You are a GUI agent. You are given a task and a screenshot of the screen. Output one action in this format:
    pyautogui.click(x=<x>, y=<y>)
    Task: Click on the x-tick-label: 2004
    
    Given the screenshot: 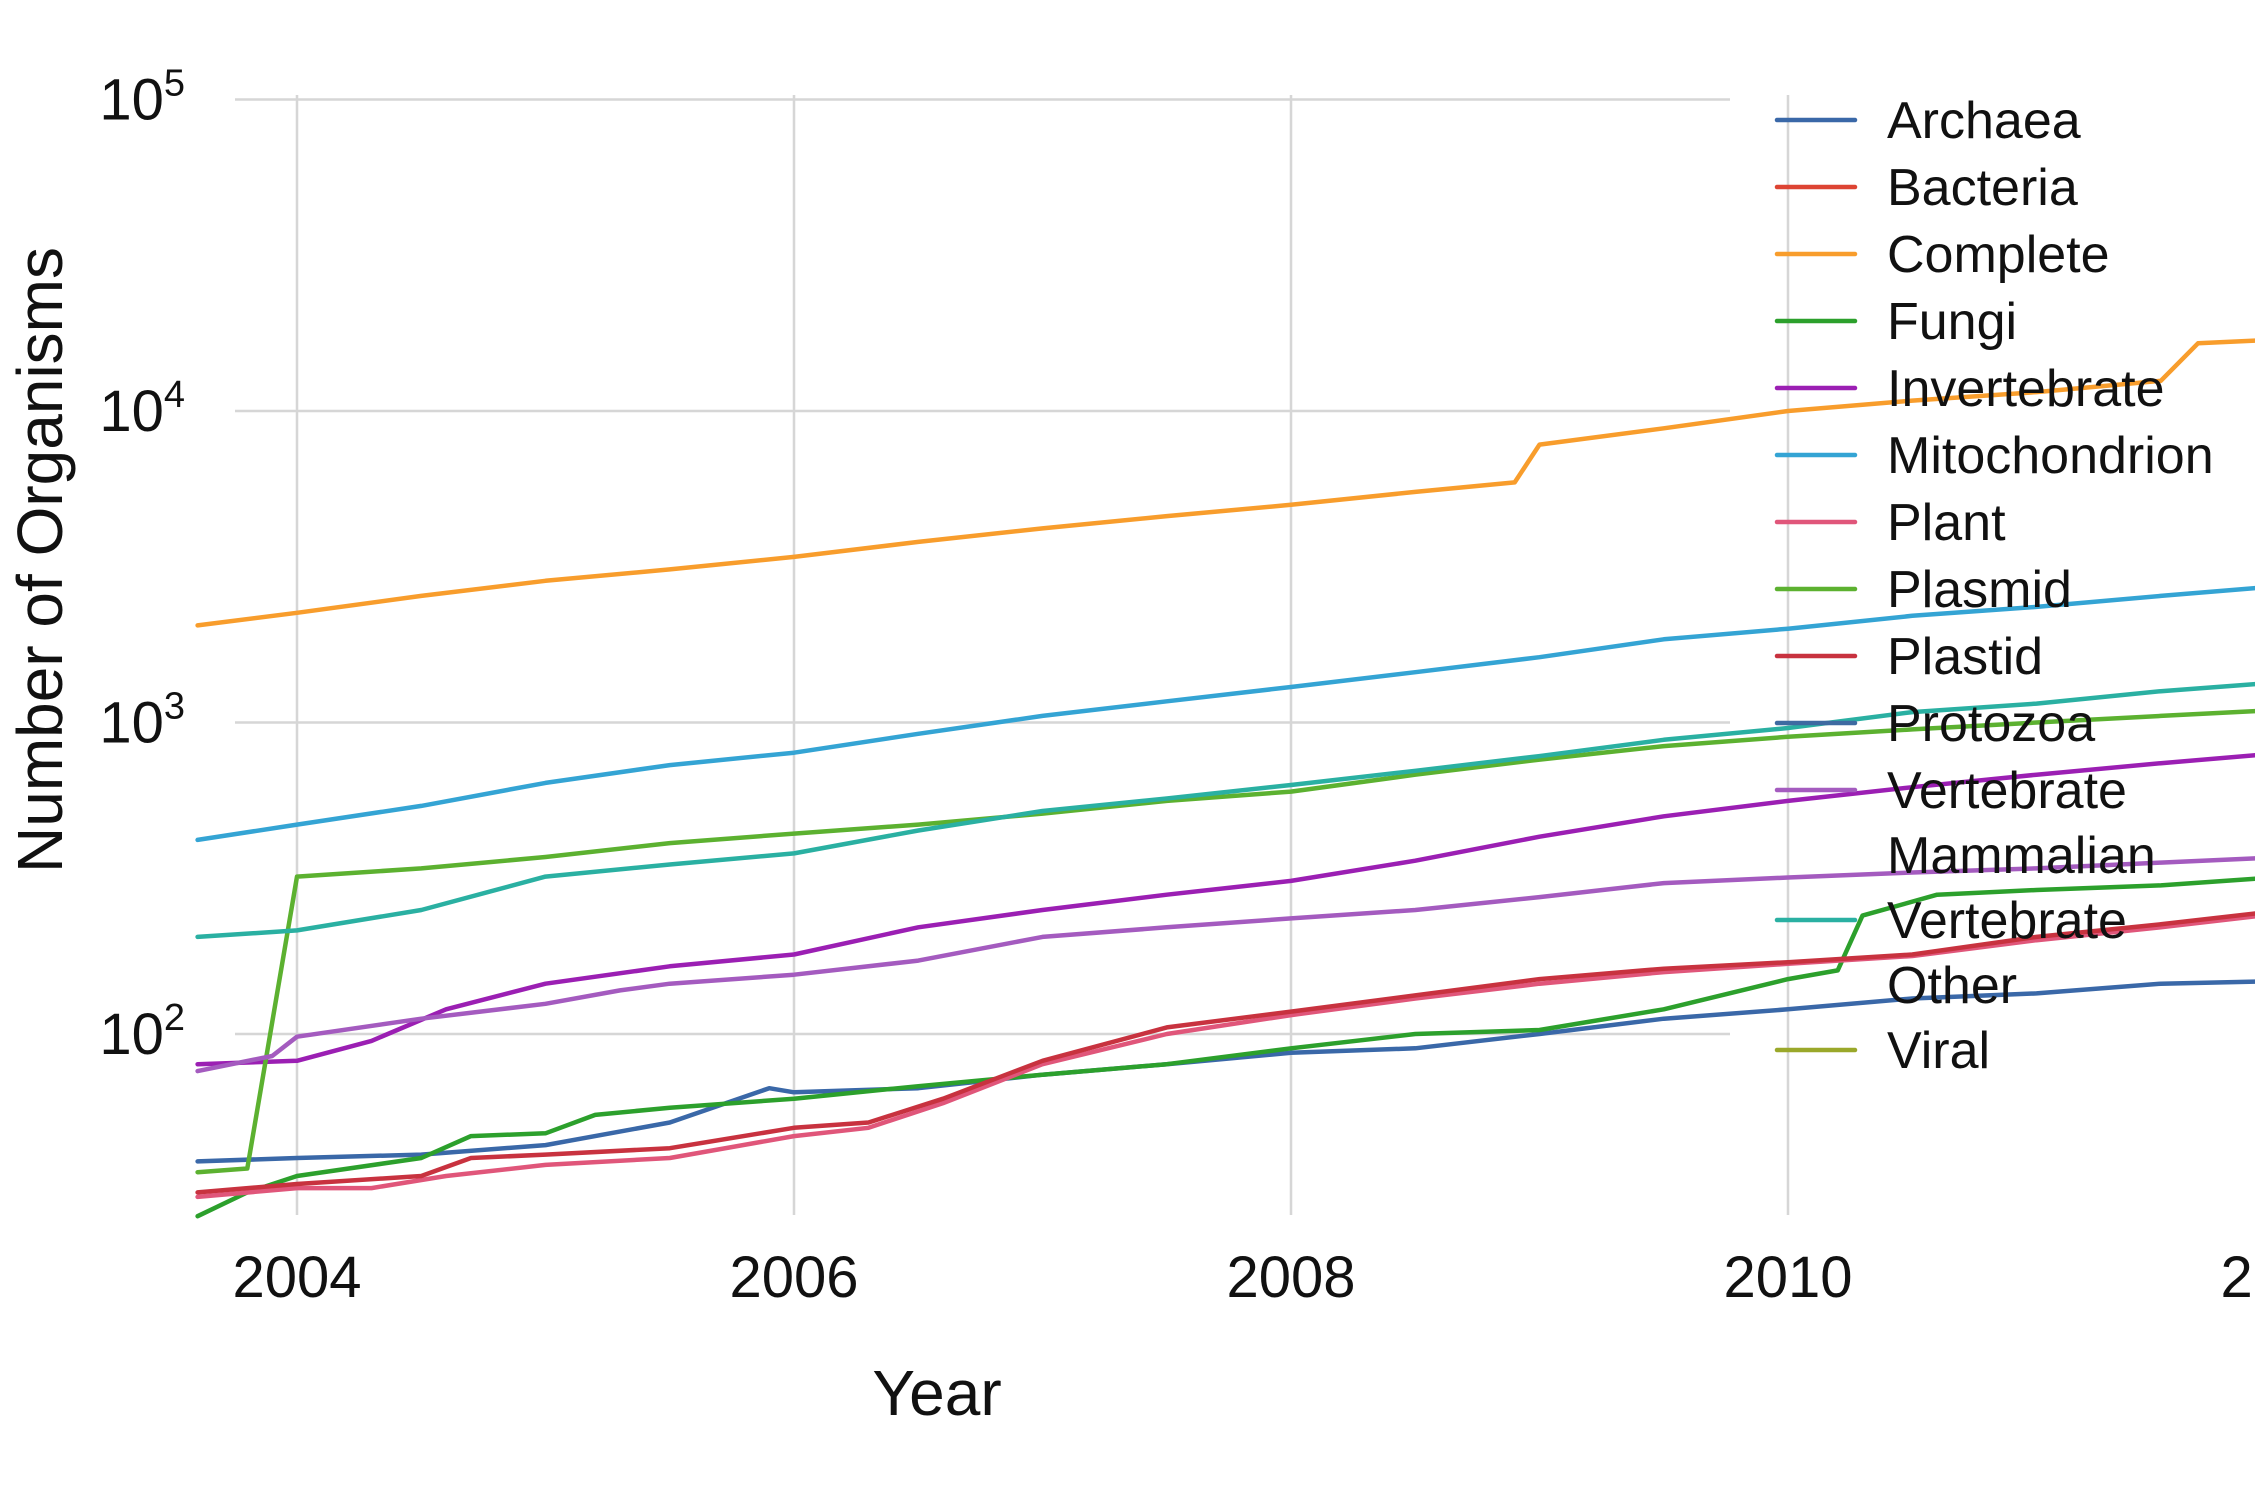 What is the action you would take?
    pyautogui.click(x=296, y=1277)
    